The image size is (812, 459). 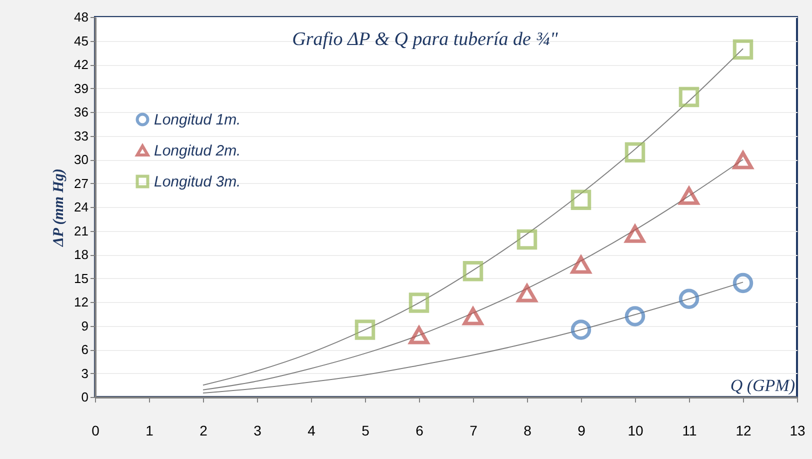 I want to click on y-tick-label: 27, so click(x=81, y=183).